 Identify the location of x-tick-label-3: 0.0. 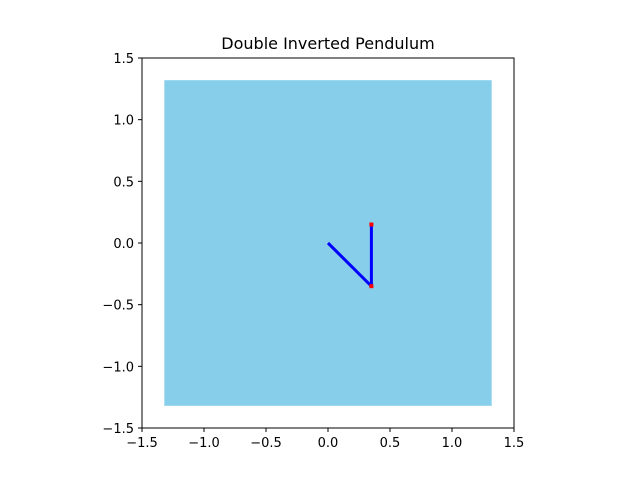
(328, 443).